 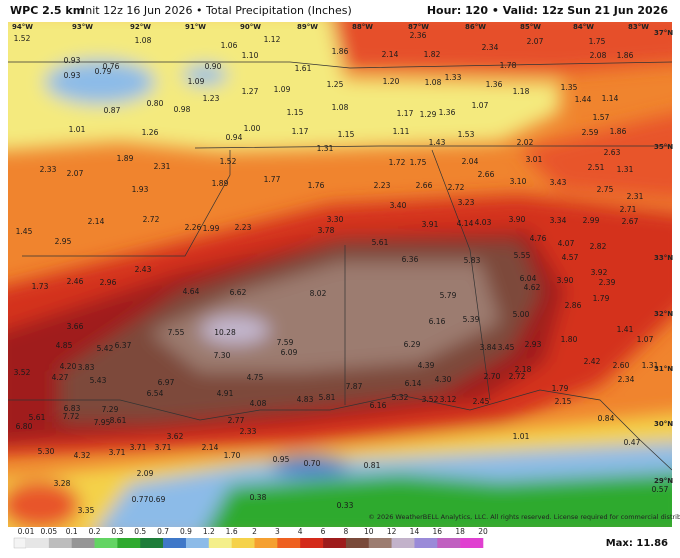 I want to click on precip-value: 2.31, so click(x=162, y=166).